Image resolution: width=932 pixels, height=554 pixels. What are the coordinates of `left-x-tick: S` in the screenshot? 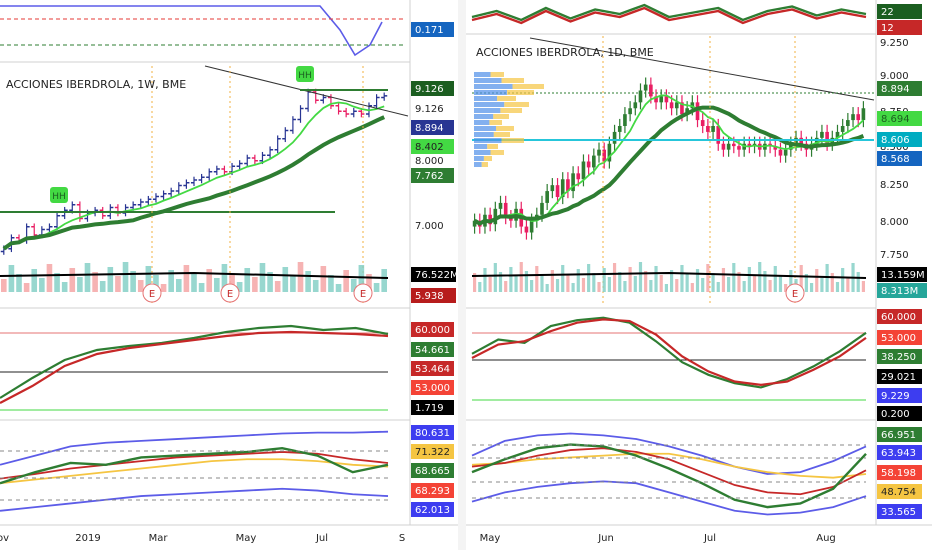 It's located at (402, 538).